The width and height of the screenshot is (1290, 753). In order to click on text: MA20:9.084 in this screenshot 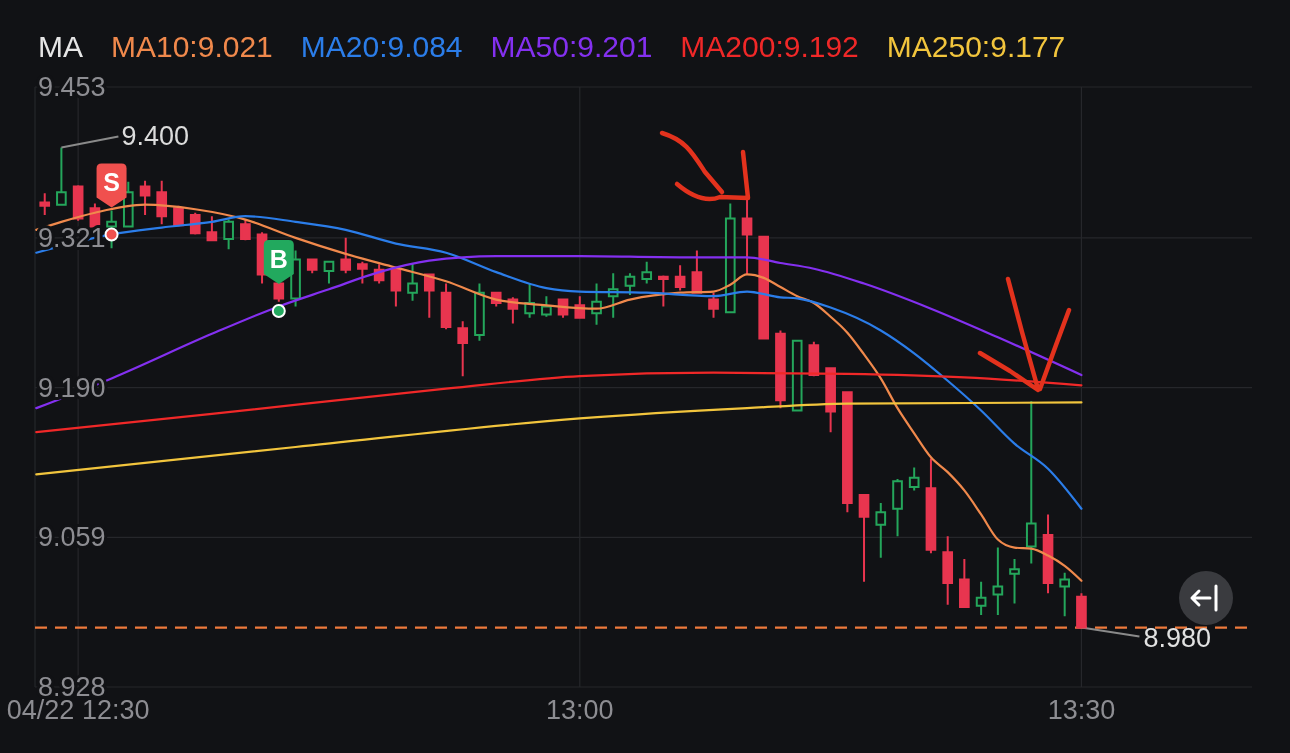, I will do `click(381, 47)`.